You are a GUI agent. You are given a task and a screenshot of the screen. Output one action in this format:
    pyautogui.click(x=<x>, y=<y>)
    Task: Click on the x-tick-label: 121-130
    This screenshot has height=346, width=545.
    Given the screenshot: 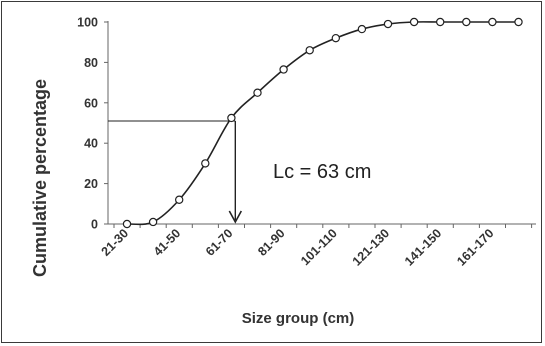 What is the action you would take?
    pyautogui.click(x=371, y=247)
    